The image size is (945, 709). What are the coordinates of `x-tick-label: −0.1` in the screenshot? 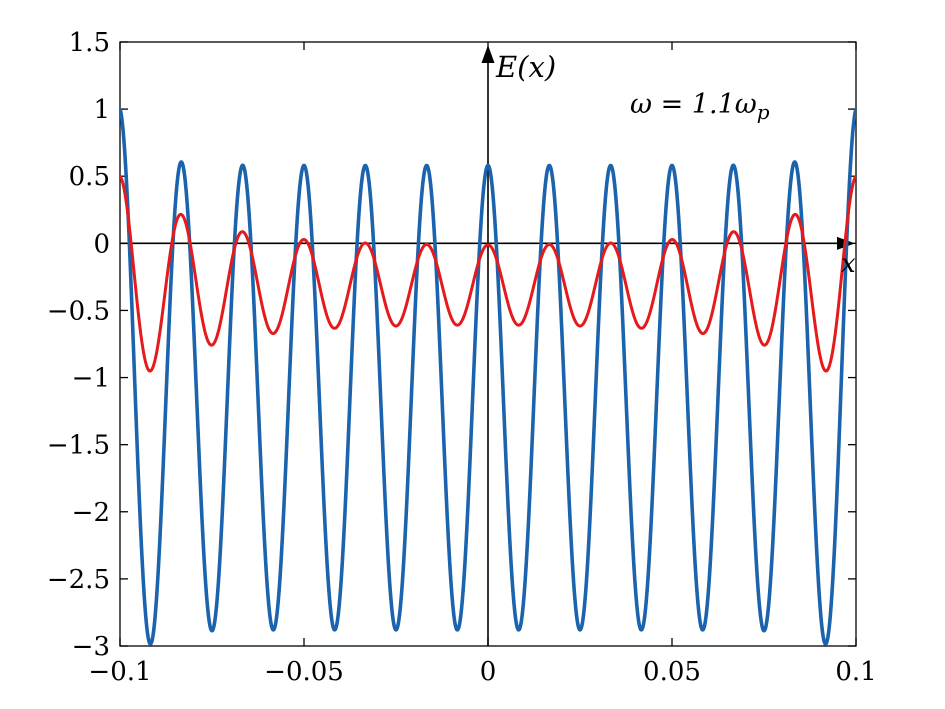 It's located at (119, 672).